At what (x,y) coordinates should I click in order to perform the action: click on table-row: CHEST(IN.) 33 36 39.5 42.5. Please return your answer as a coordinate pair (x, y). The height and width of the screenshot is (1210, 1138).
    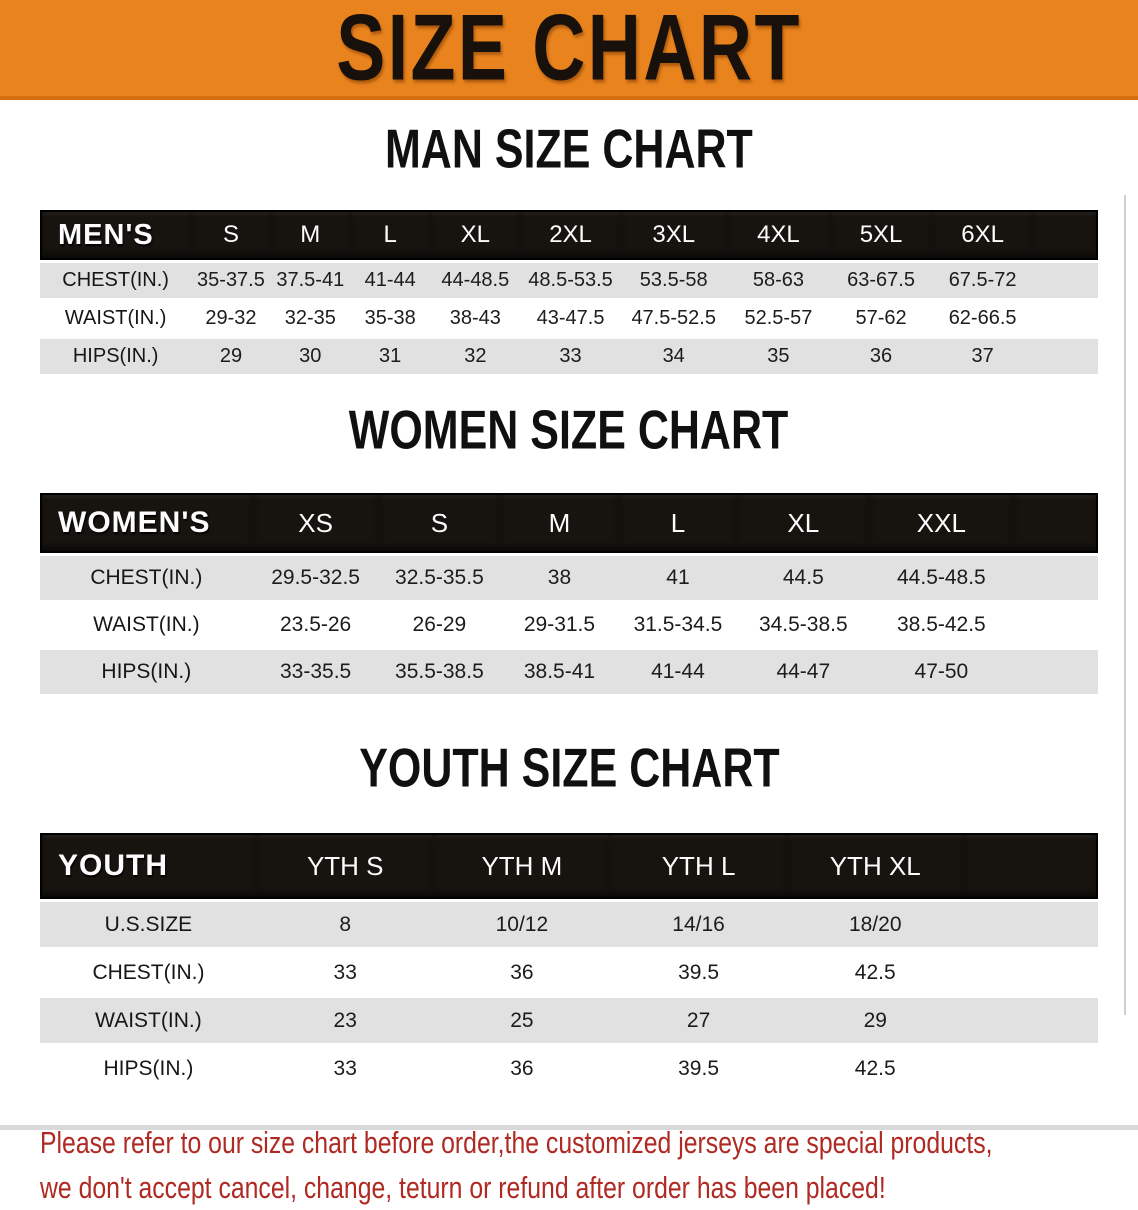
    Looking at the image, I should click on (569, 972).